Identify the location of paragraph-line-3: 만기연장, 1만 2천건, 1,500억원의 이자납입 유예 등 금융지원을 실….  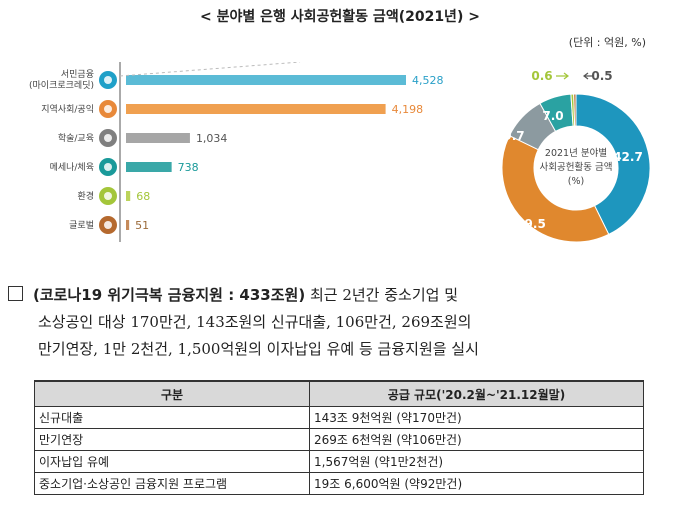
(258, 349).